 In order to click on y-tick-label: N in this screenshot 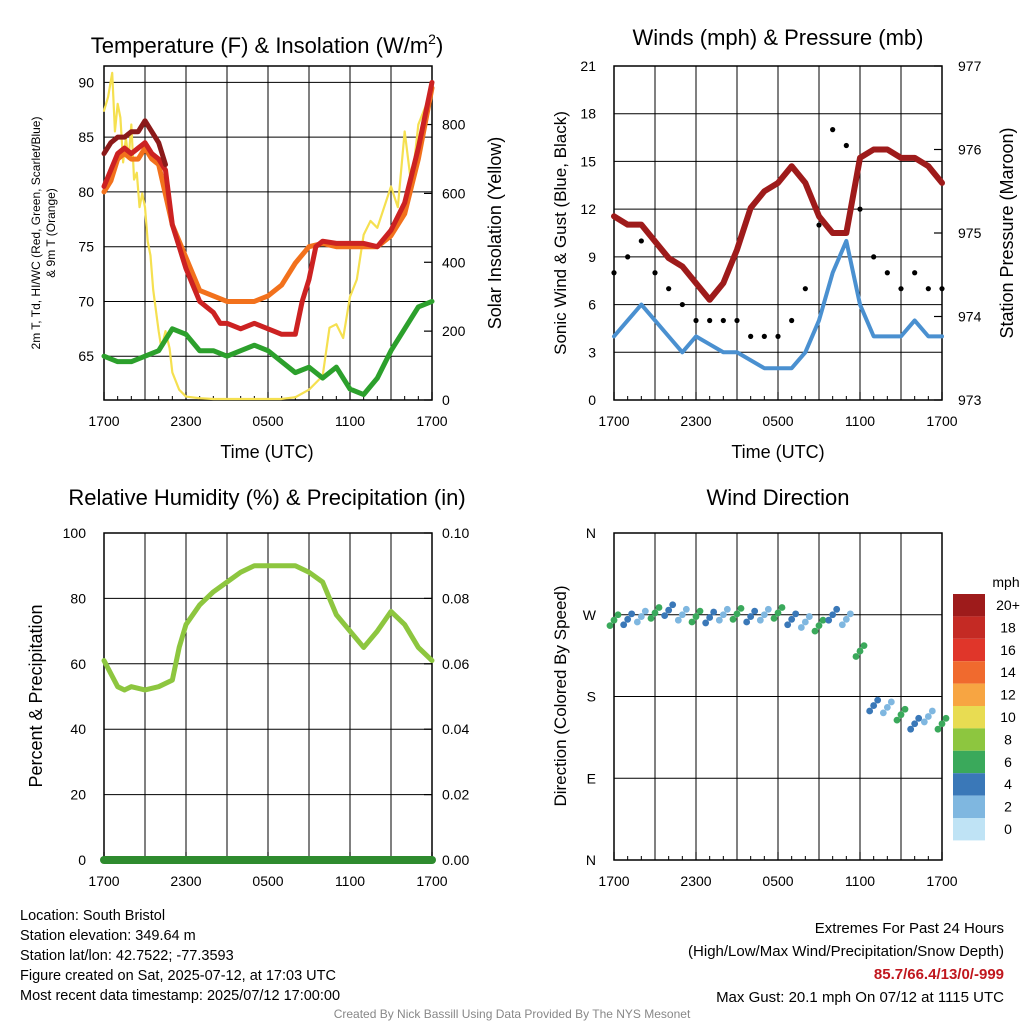, I will do `click(591, 533)`.